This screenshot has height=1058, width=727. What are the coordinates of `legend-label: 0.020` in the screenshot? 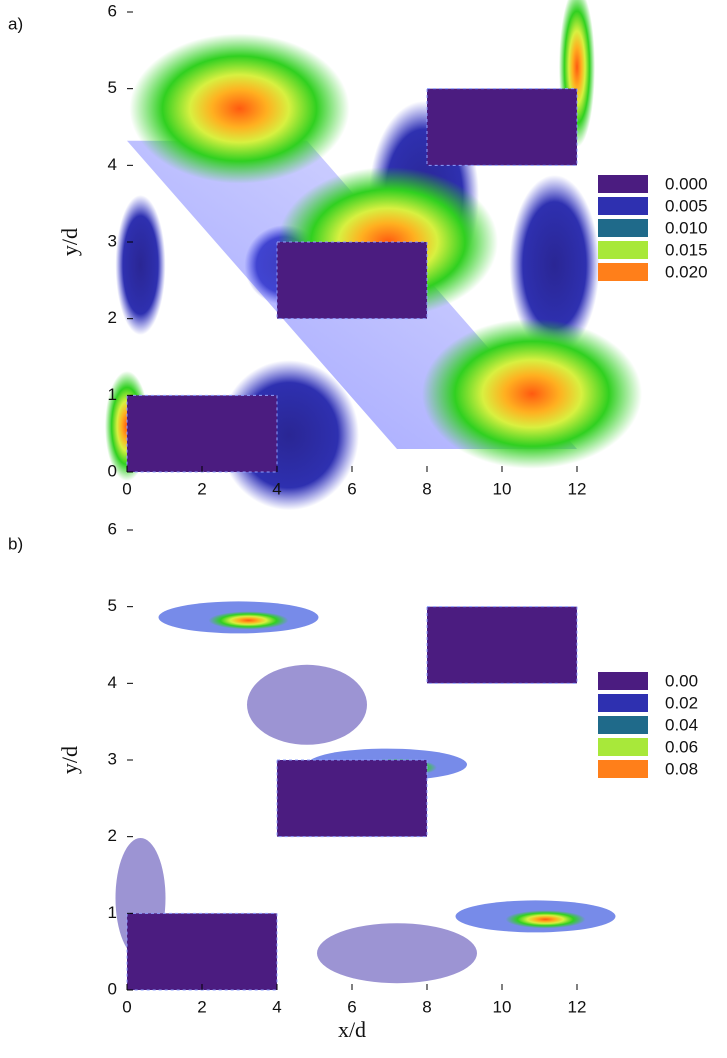 It's located at (686, 271).